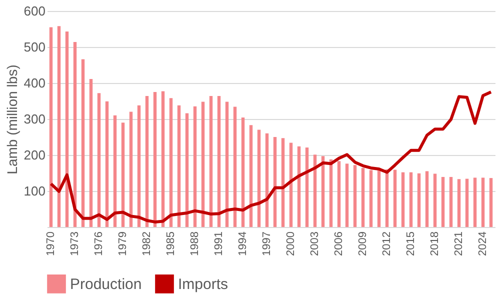 The image size is (501, 301). Describe the element at coordinates (75, 244) in the screenshot. I see `x-tick-label: 1973` at that location.